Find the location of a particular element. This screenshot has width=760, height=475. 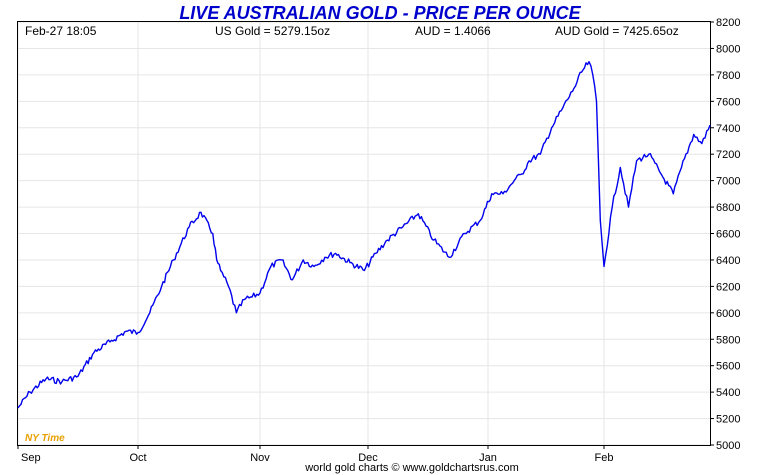

y-tick-label: 5000 is located at coordinates (728, 446).